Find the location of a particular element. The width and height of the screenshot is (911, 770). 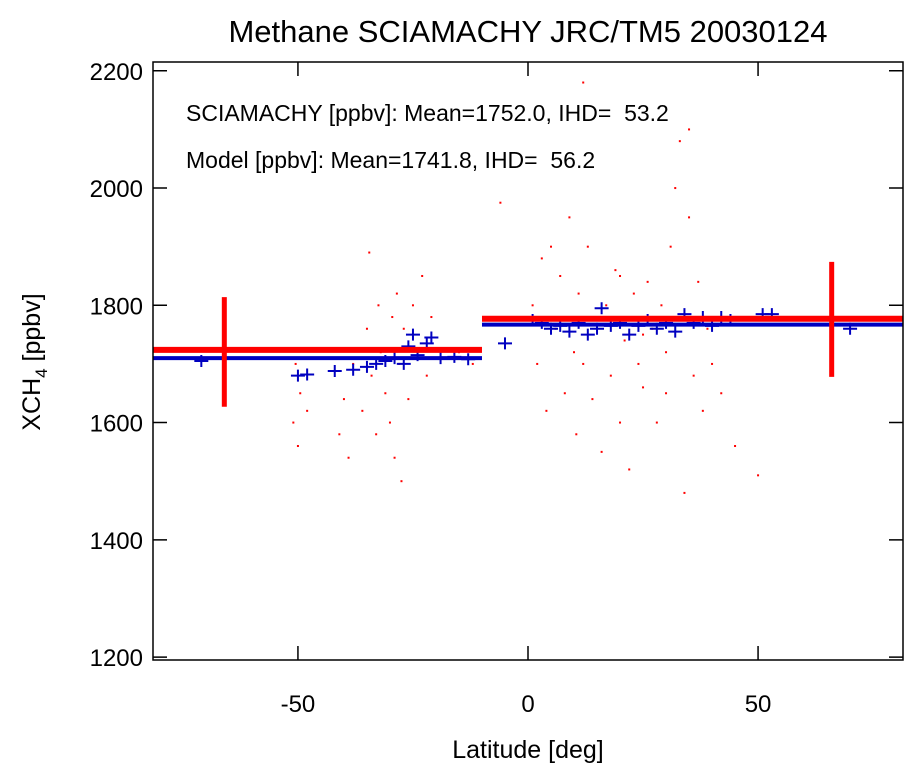

y-tick-label: 1400 is located at coordinates (116, 541).